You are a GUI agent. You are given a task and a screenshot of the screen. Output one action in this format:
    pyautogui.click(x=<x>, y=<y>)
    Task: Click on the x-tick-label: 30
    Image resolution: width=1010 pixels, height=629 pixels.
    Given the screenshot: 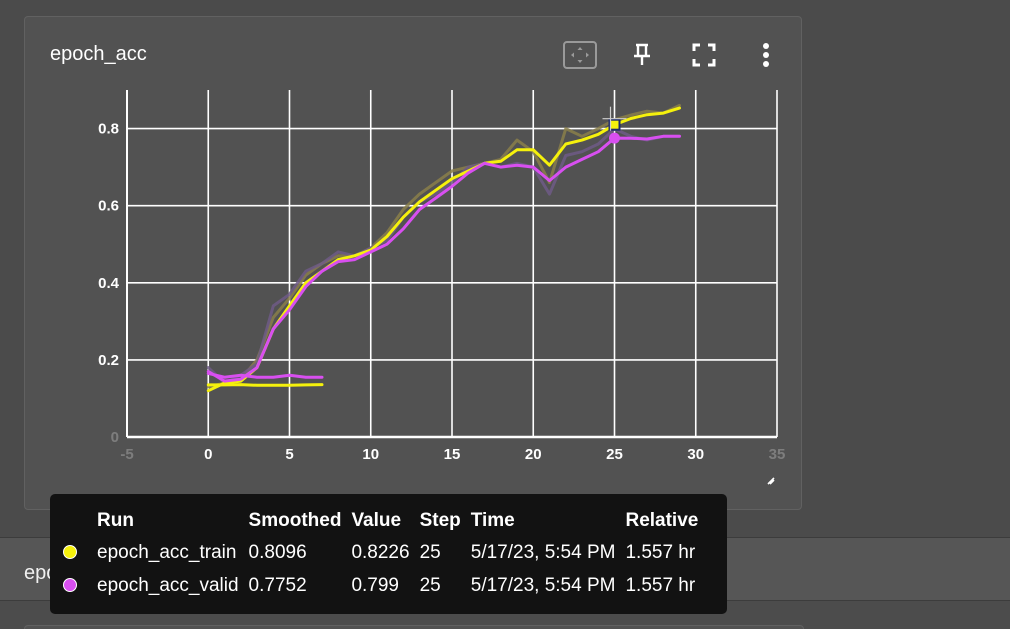 What is the action you would take?
    pyautogui.click(x=695, y=454)
    